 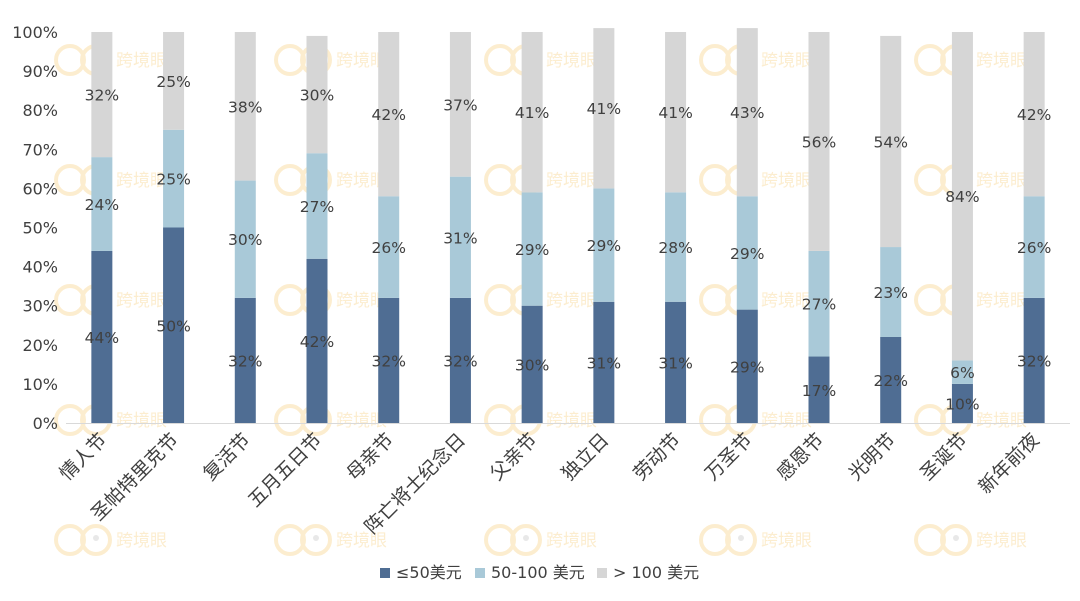 I want to click on data-label: 37%, so click(x=460, y=105).